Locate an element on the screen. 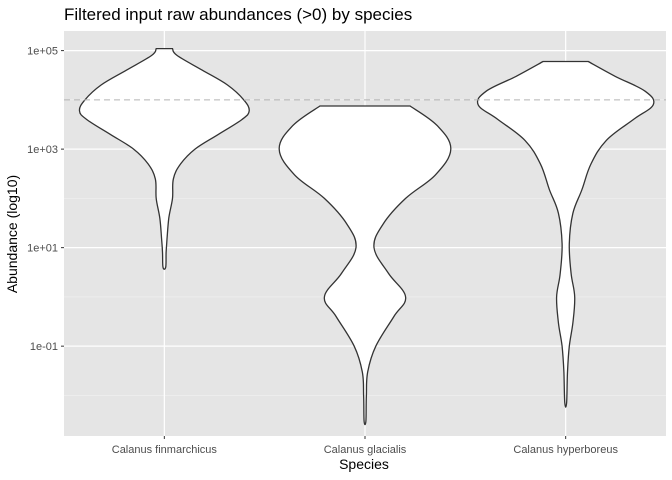 The width and height of the screenshot is (672, 480). y-tick-label: 1e-01 is located at coordinates (44, 347).